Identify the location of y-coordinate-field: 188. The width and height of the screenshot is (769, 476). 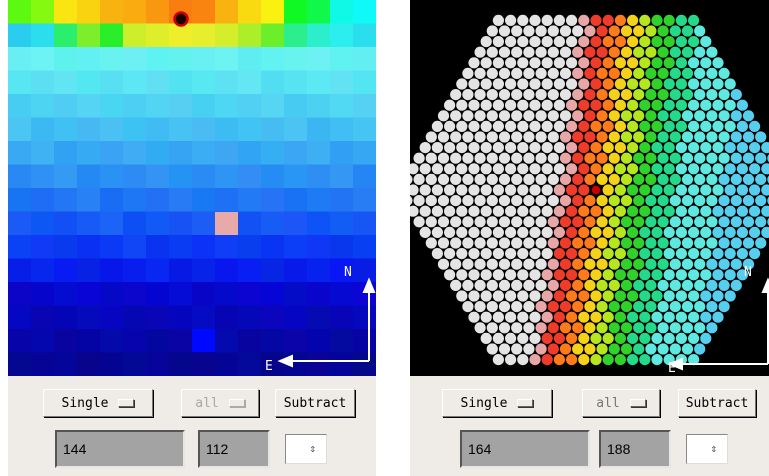
(635, 449).